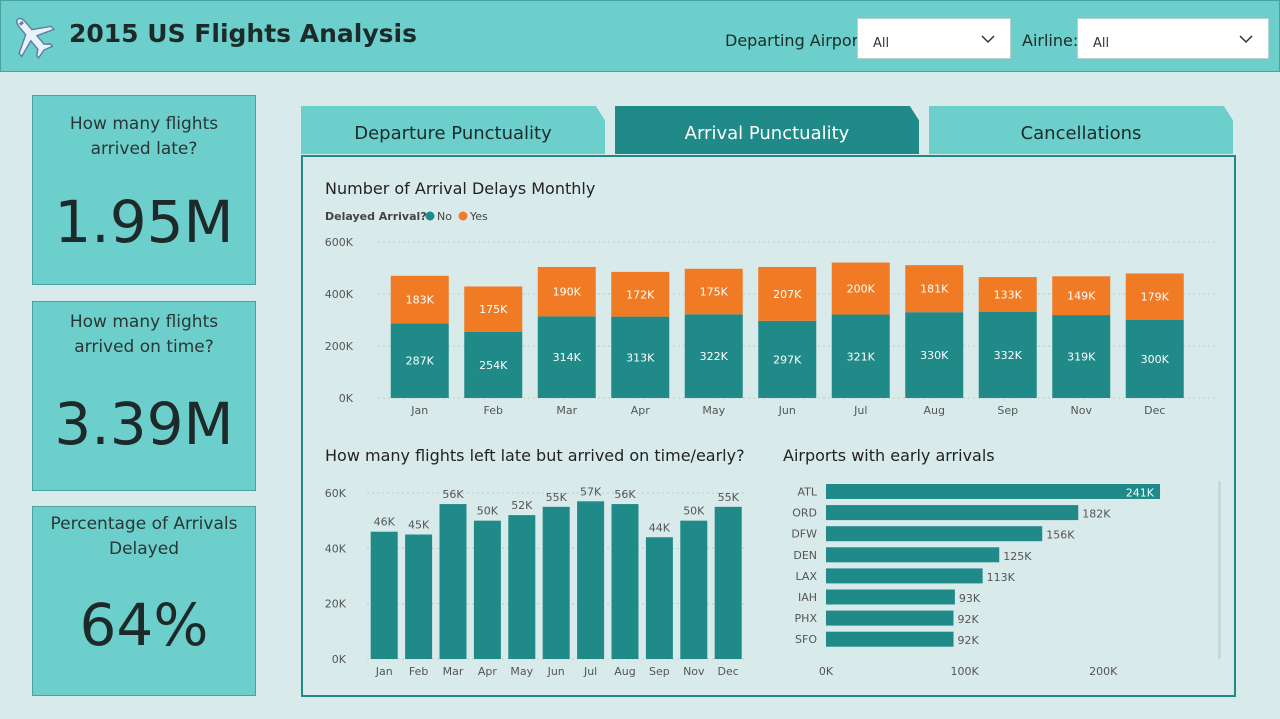 This screenshot has width=1280, height=719. I want to click on data-label: 45K, so click(419, 525).